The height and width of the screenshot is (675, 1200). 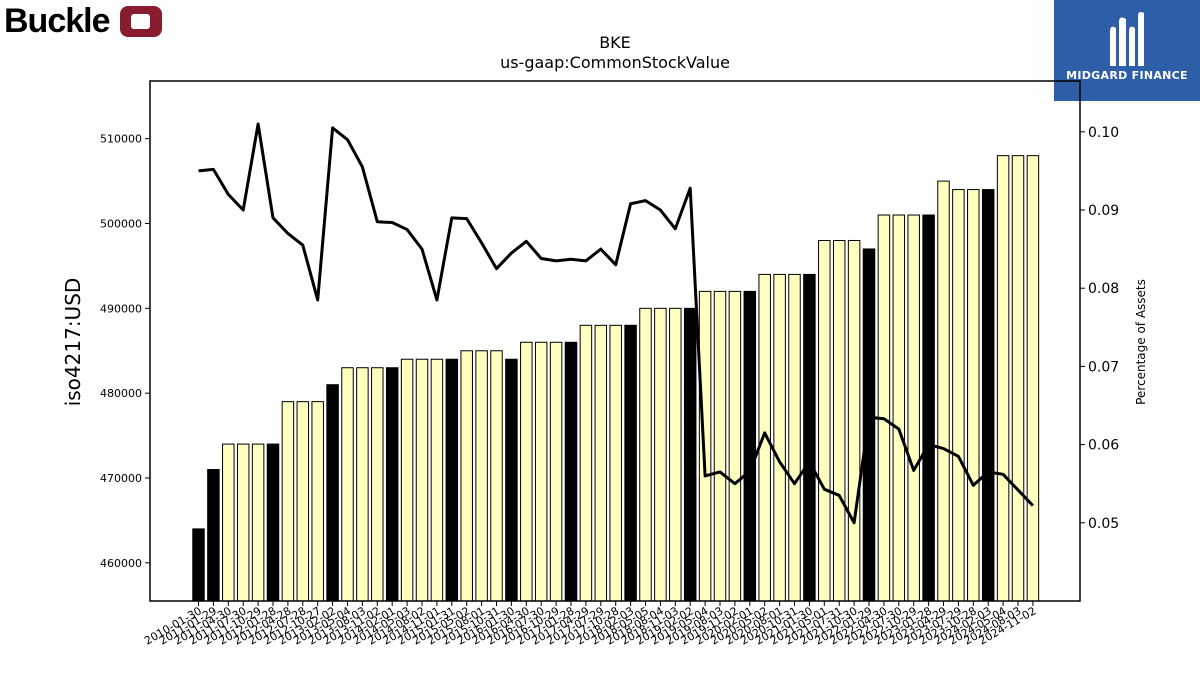 What do you see at coordinates (1103, 367) in the screenshot?
I see `y2-tick-label: 0.07` at bounding box center [1103, 367].